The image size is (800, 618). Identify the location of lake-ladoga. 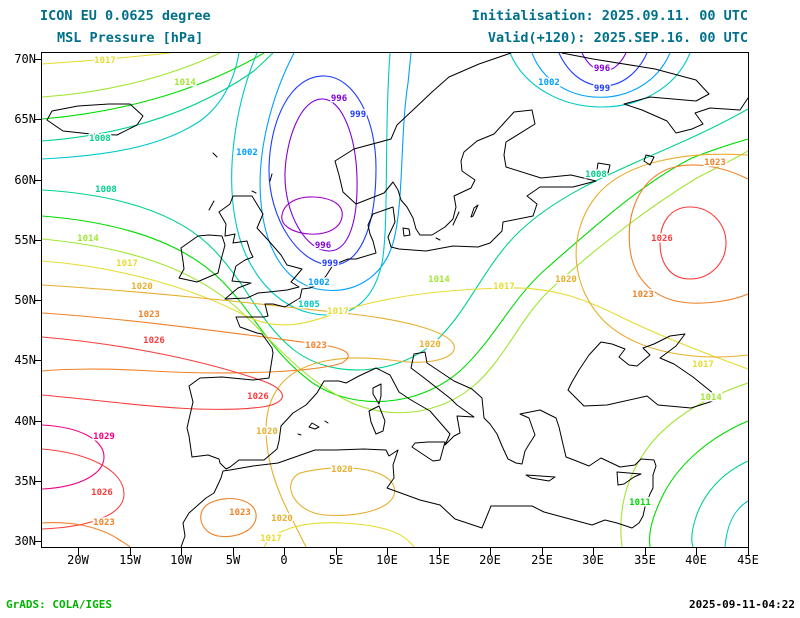
(603, 168).